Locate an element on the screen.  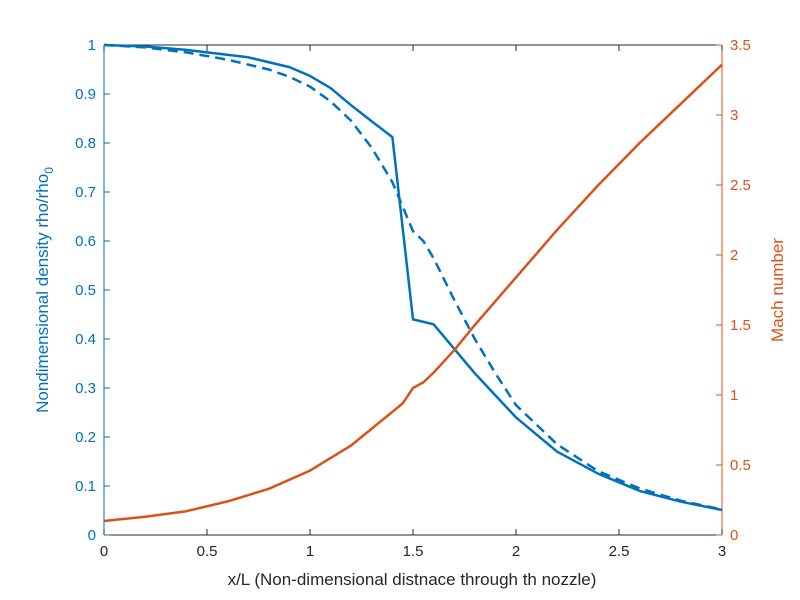
y-left-tick-label: 0.6 is located at coordinates (85, 241).